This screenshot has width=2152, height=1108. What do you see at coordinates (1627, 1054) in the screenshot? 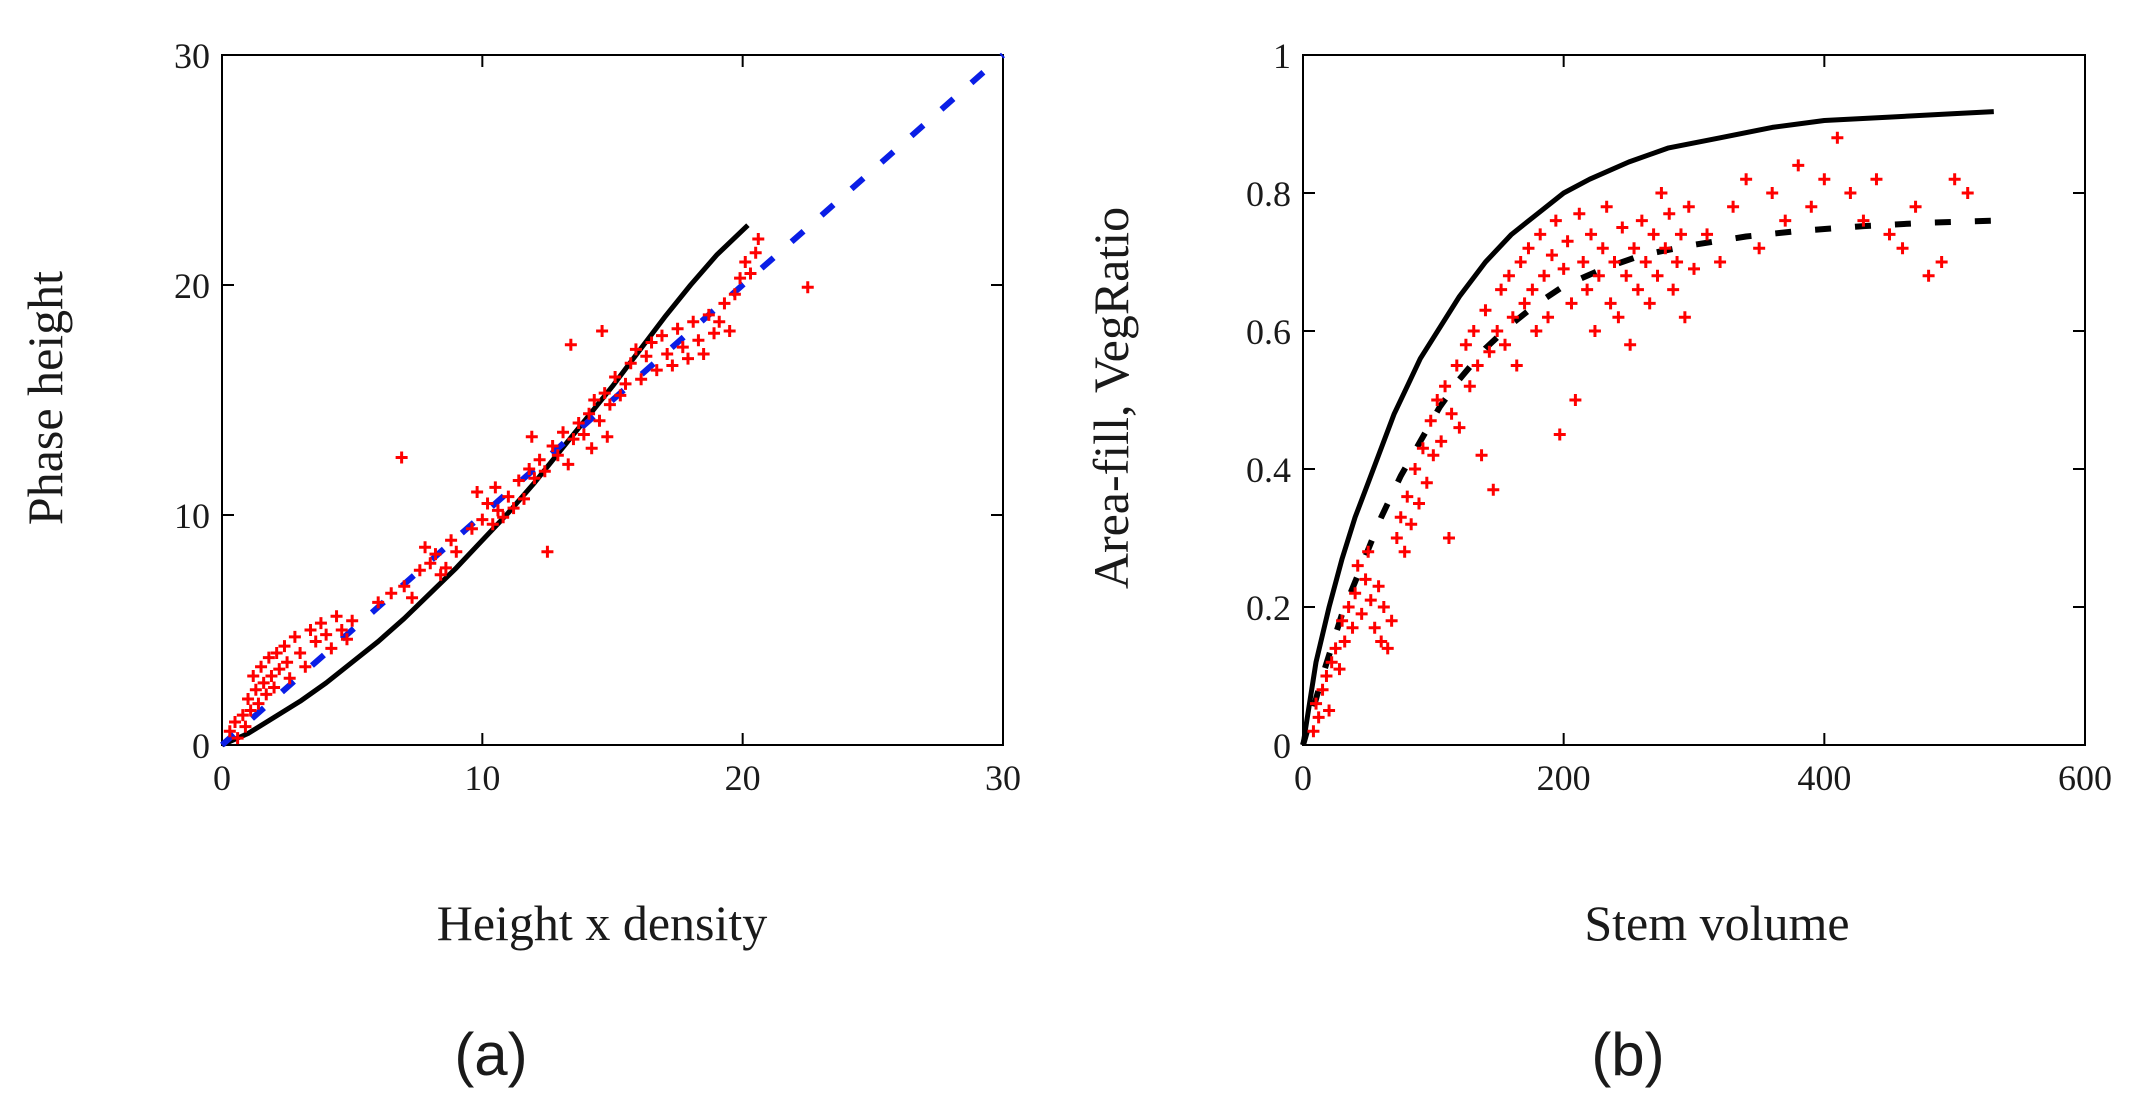
I see `panel-b-label: (b)` at bounding box center [1627, 1054].